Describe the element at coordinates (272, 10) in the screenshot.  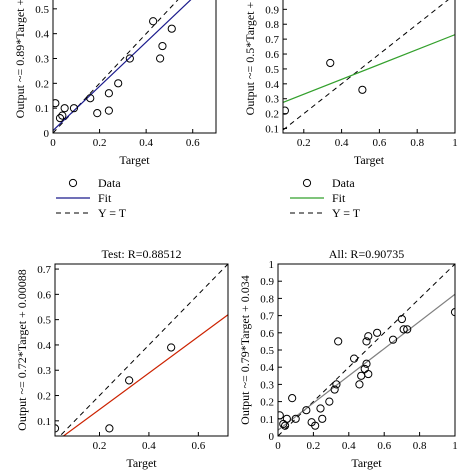
I see `y-tick-label: 0.9` at that location.